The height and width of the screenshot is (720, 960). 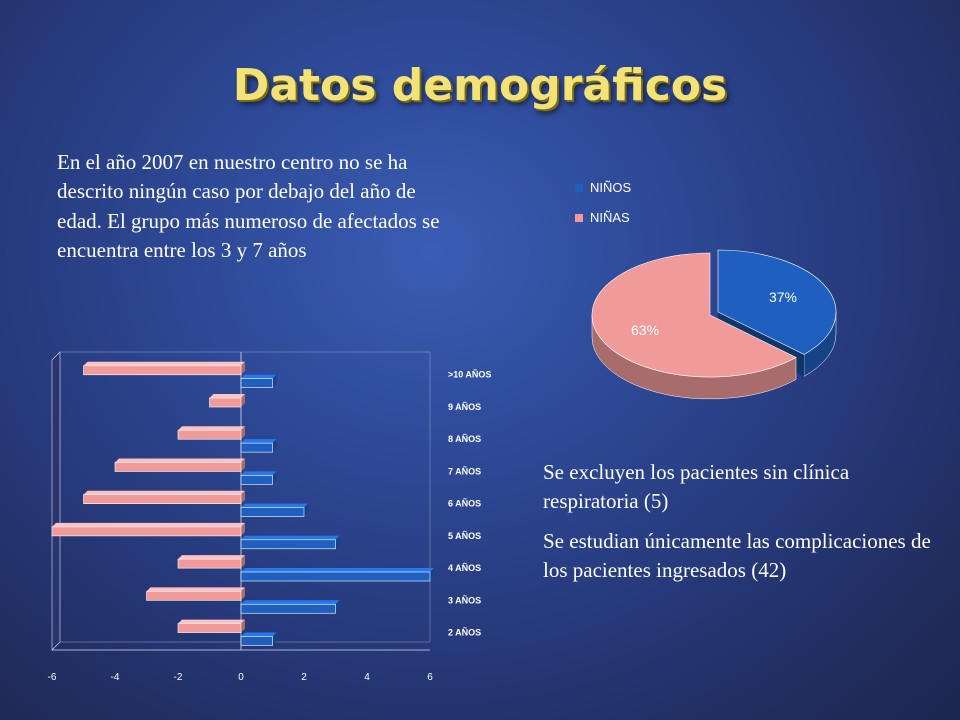 What do you see at coordinates (645, 330) in the screenshot?
I see `pie-data-label: 63%` at bounding box center [645, 330].